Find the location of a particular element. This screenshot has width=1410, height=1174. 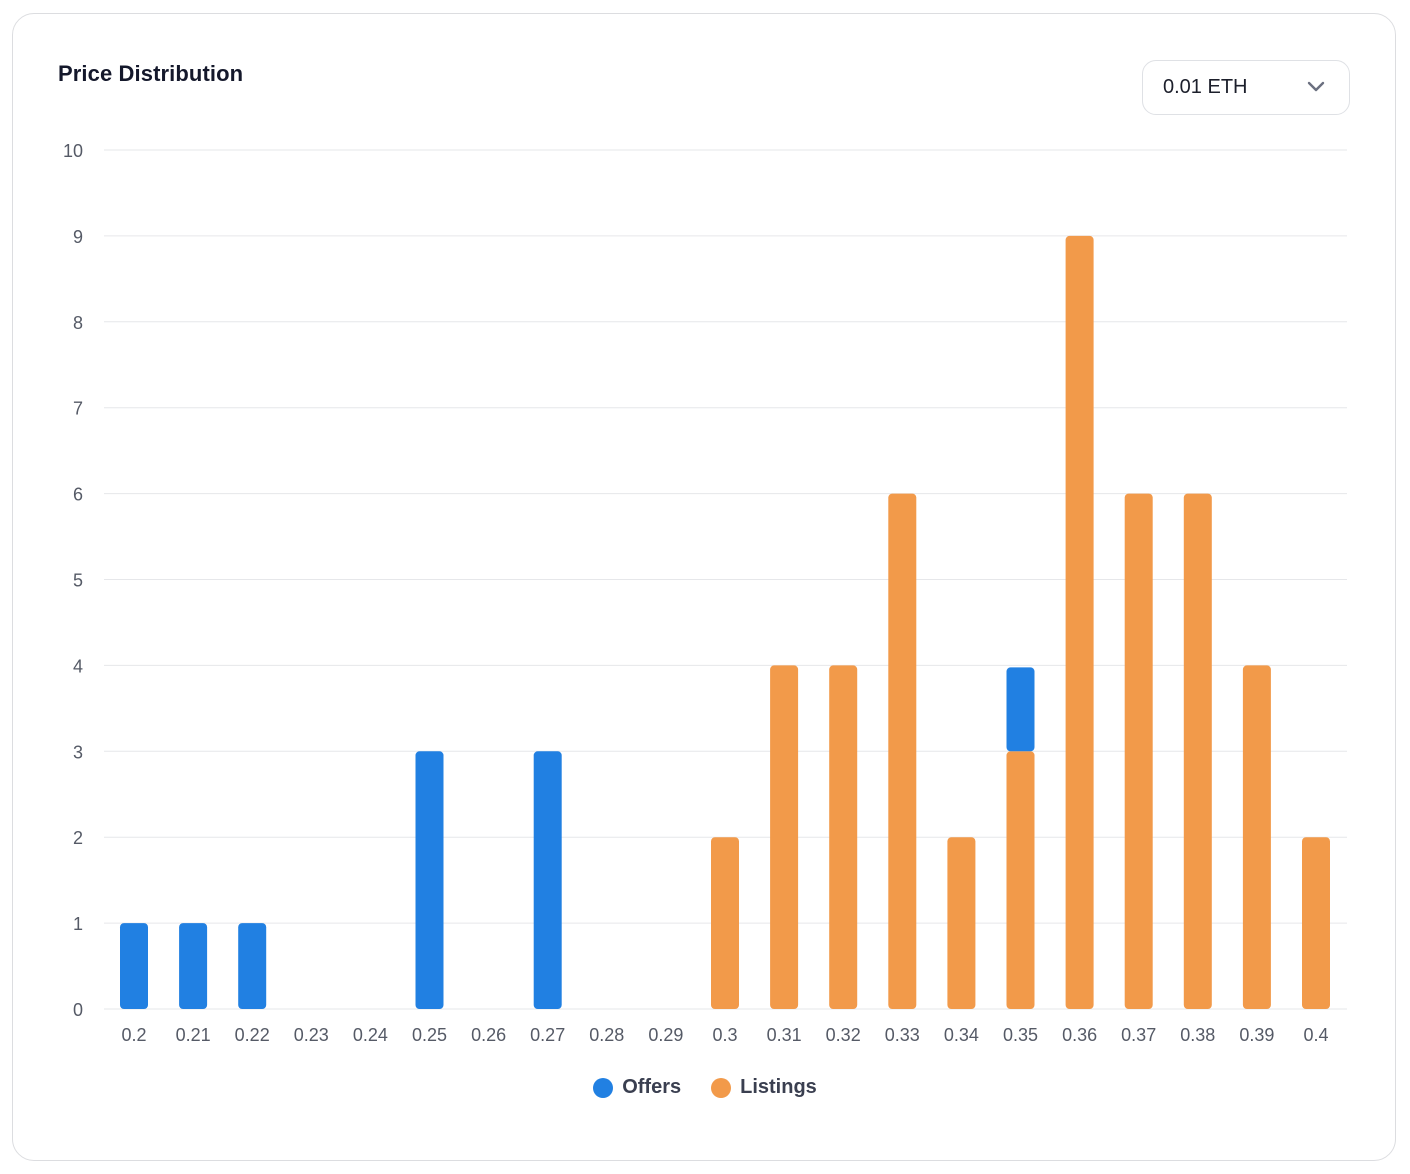

x-tick-label: 0.38 is located at coordinates (1197, 1035).